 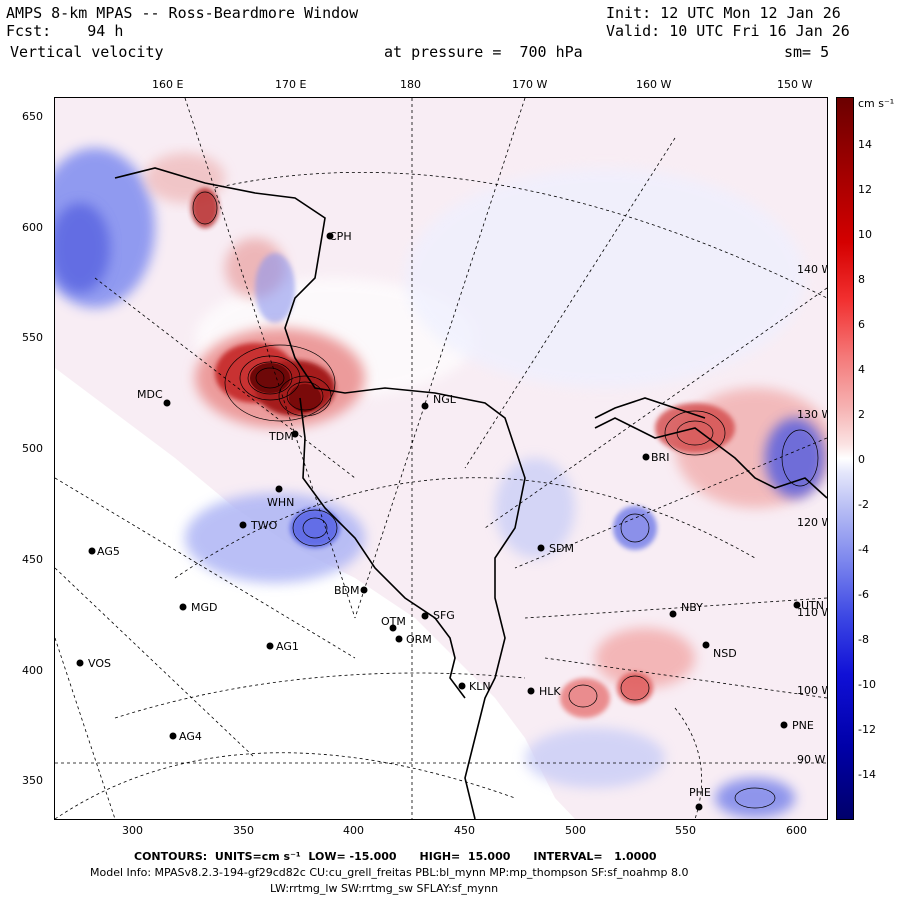 I want to click on meridian-label-100w: 100 W, so click(x=812, y=690).